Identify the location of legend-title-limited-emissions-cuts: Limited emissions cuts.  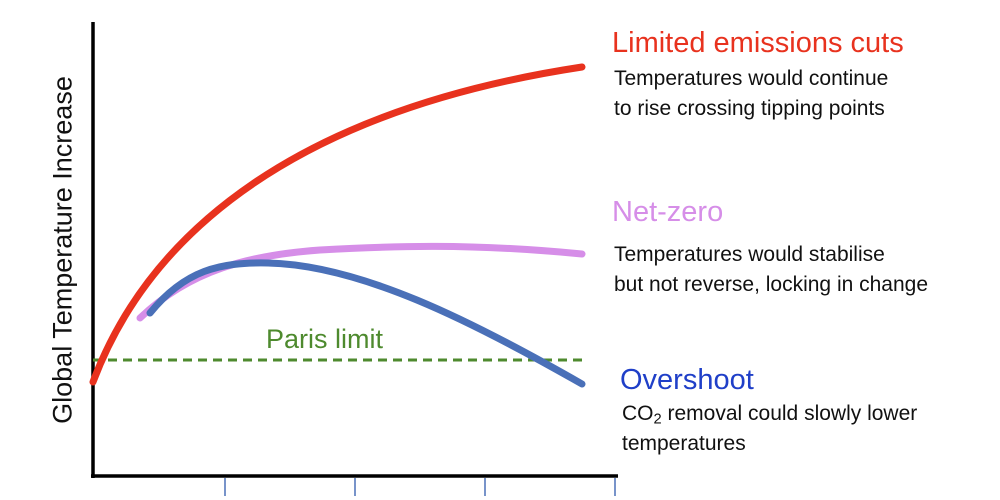
(758, 43).